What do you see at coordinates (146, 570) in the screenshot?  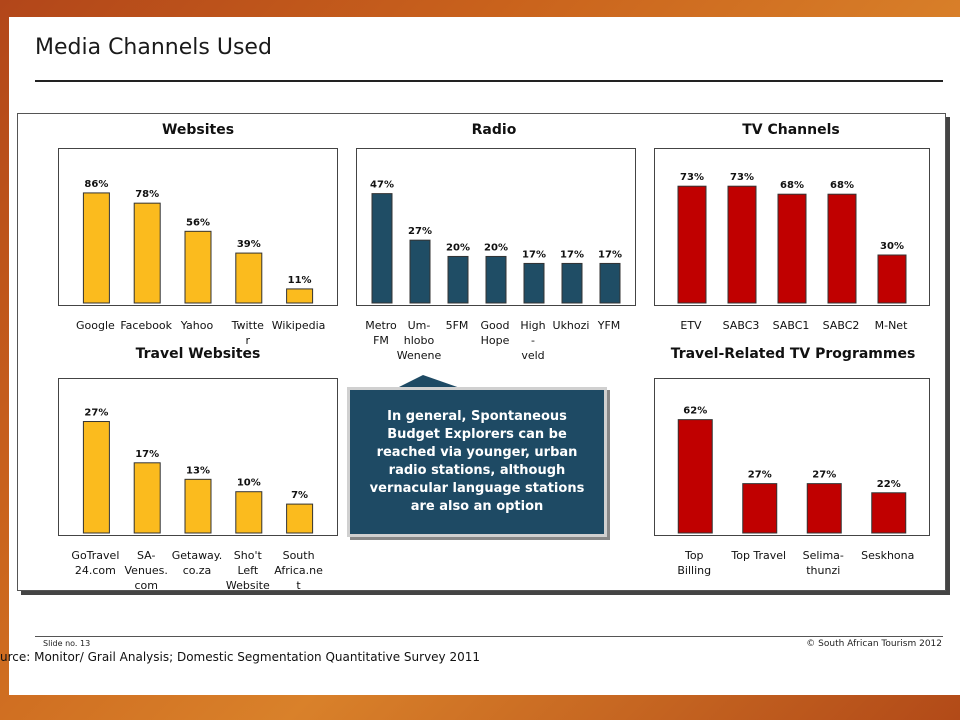 I see `category-label: SA- Venues. com` at bounding box center [146, 570].